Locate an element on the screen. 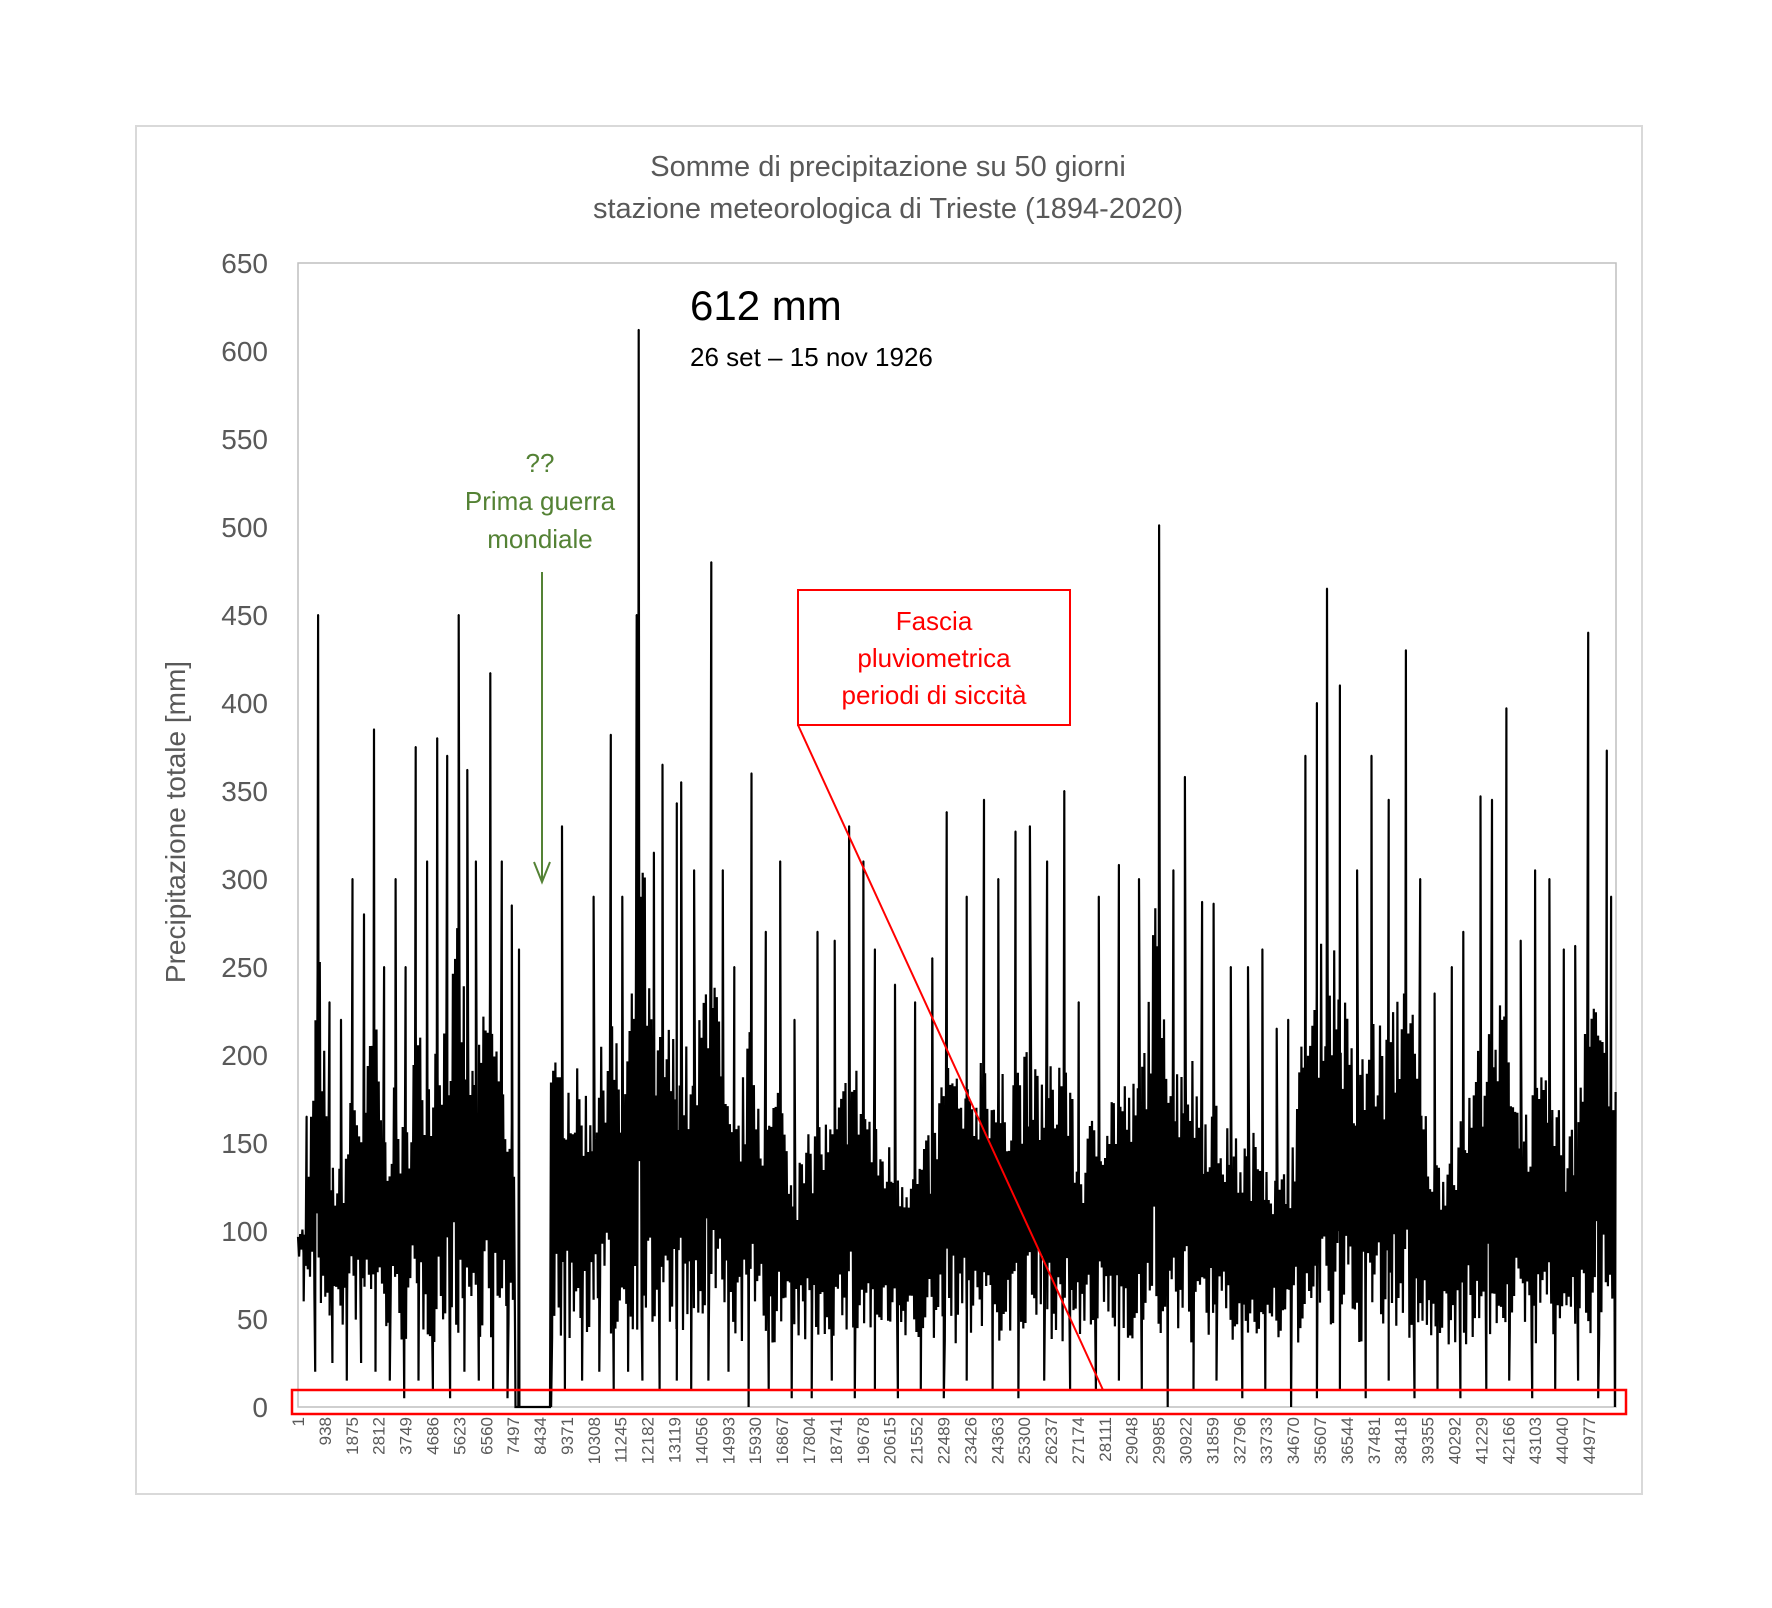 The width and height of the screenshot is (1772, 1608). y-tick-label: 0 is located at coordinates (260, 1407).